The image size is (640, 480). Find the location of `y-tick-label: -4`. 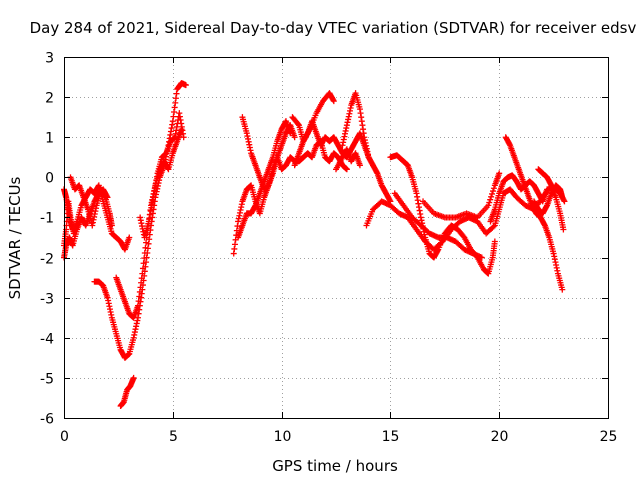

y-tick-label: -4 is located at coordinates (47, 340).